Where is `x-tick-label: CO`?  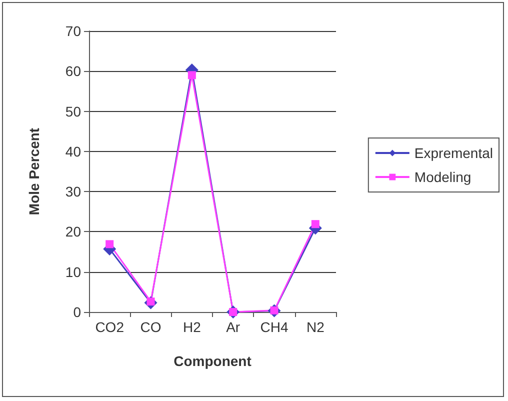
x-tick-label: CO is located at coordinates (151, 327).